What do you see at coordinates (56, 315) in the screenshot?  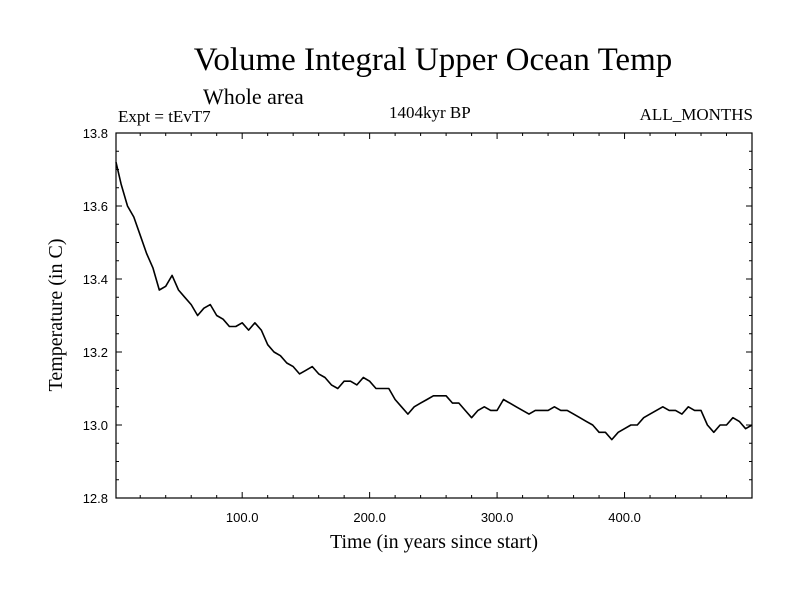 I see `y-axis-title: Temperature (in C)` at bounding box center [56, 315].